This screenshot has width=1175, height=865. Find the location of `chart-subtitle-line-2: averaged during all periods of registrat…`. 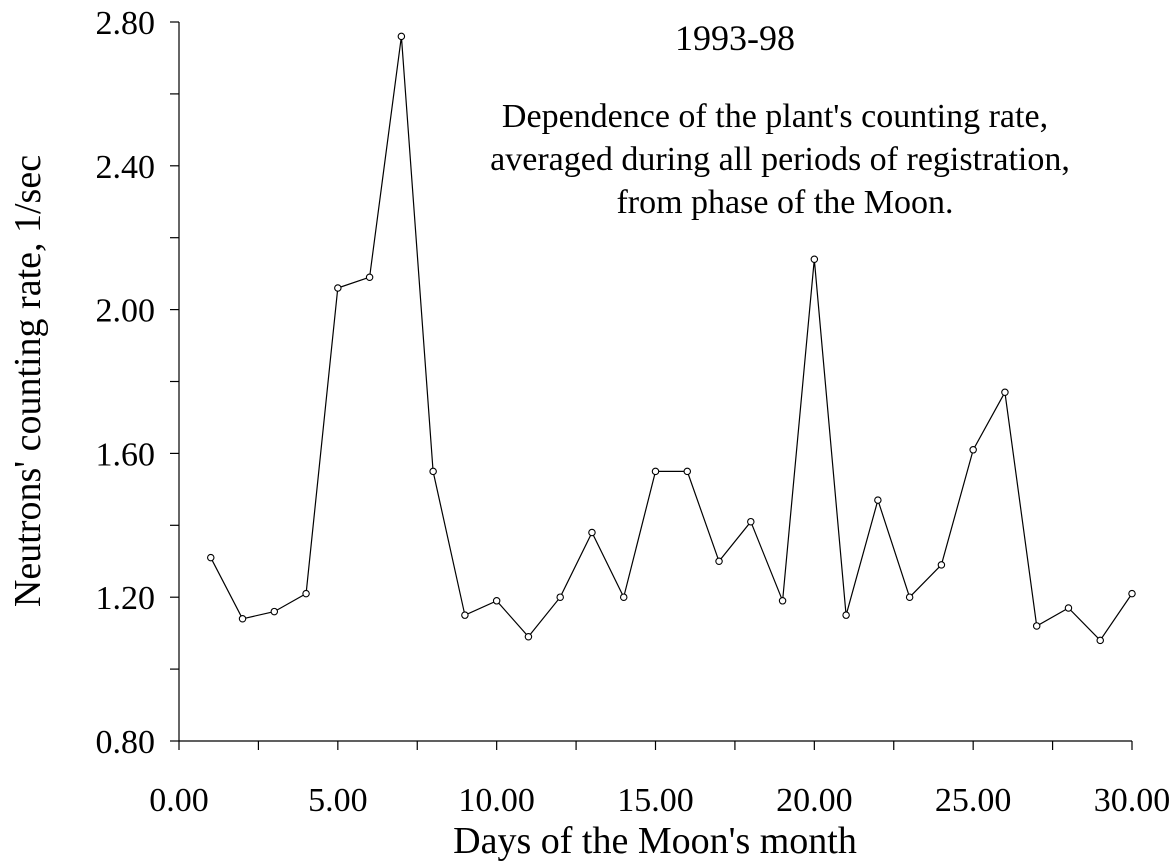

chart-subtitle-line-2: averaged during all periods of registrat… is located at coordinates (780, 159).